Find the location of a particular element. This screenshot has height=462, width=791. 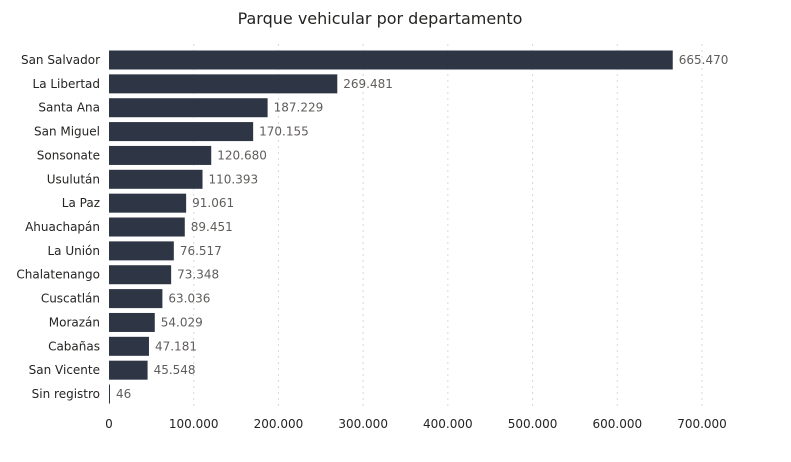

data-label: 665.470 is located at coordinates (704, 60).